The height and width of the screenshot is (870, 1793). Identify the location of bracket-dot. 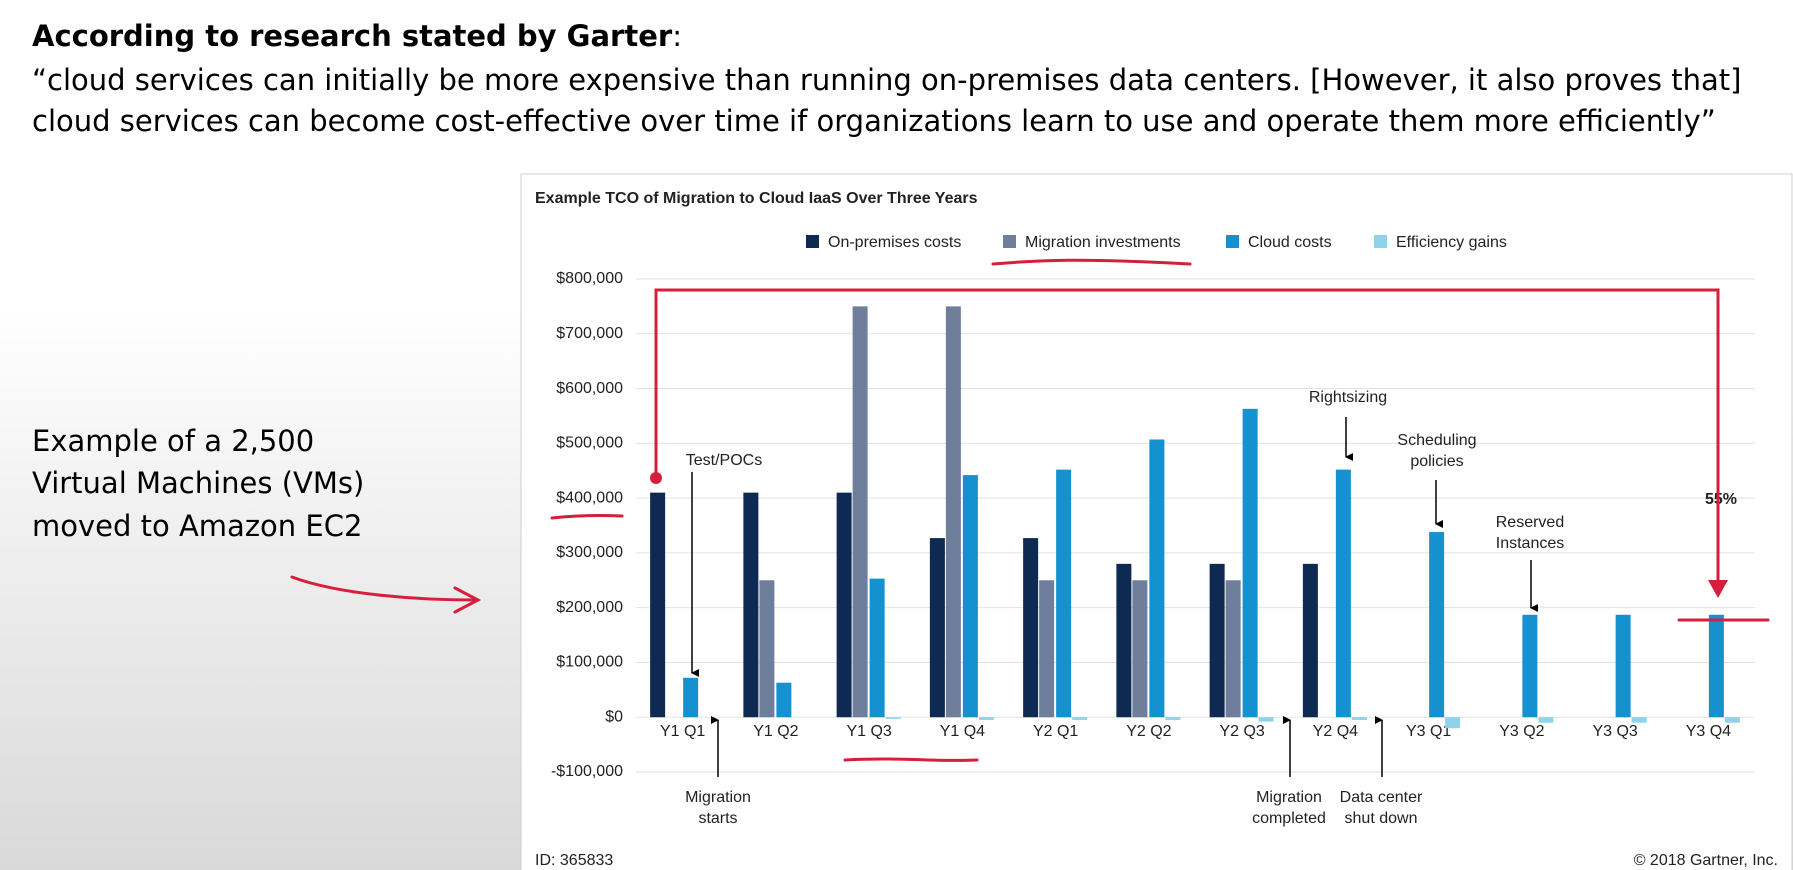
(656, 478).